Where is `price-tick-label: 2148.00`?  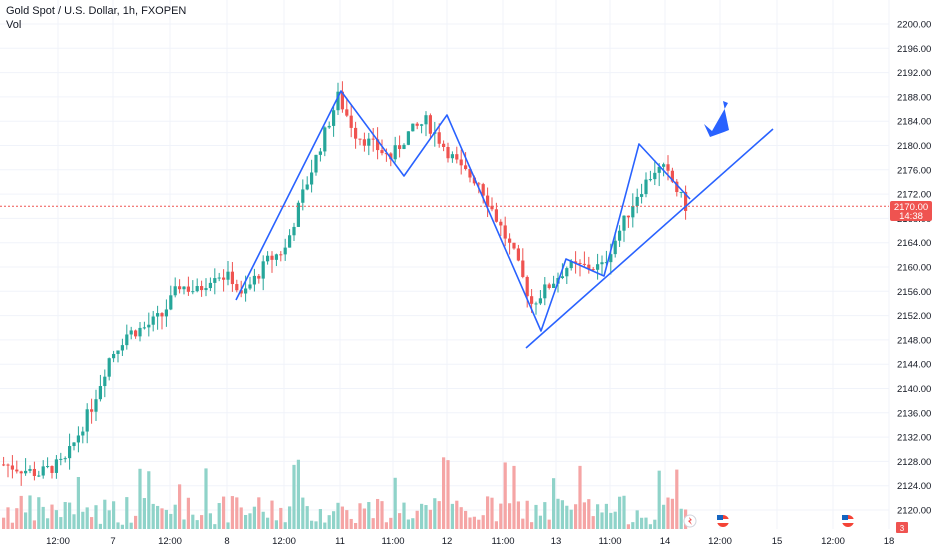
price-tick-label: 2148.00 is located at coordinates (914, 340).